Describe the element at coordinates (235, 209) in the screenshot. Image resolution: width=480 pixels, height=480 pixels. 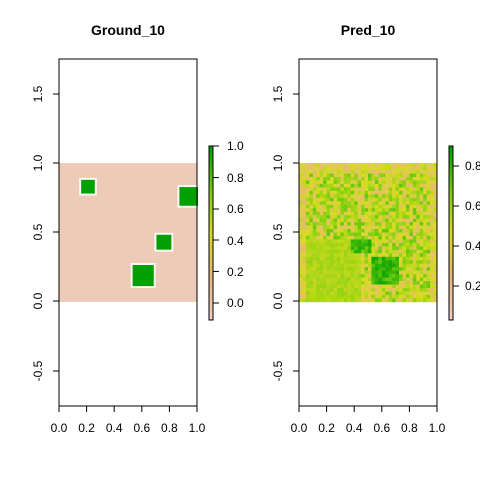
I see `colorbar-tick-label: 0.6` at that location.